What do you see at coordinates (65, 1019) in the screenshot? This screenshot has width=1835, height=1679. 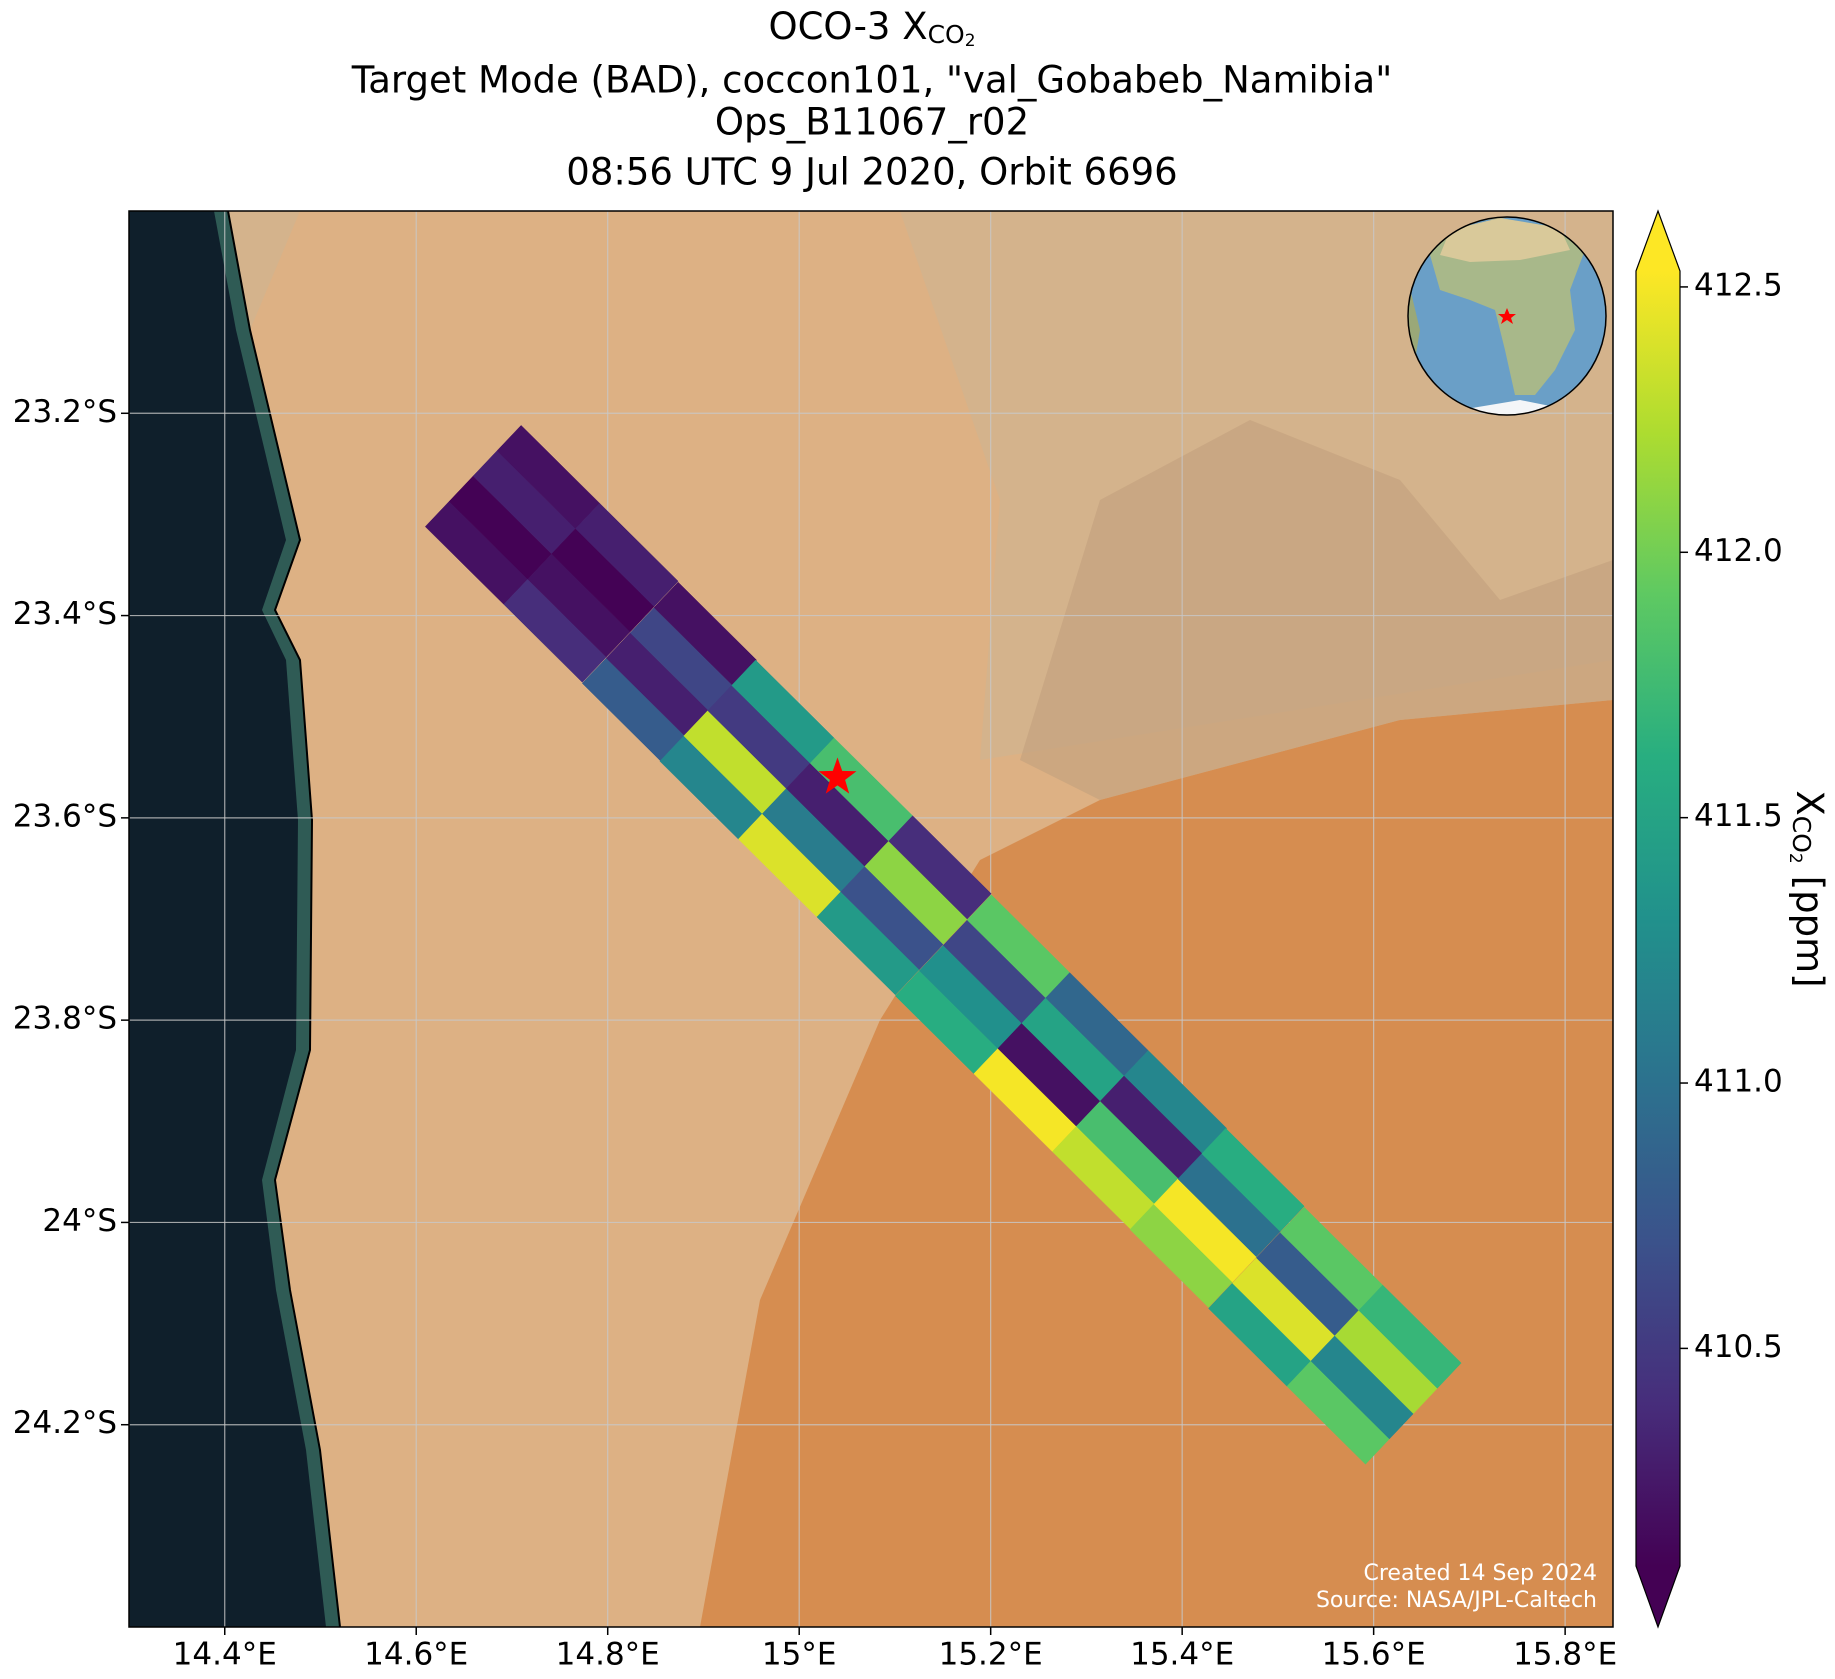 I see `y-tick-label: 23.8°S` at bounding box center [65, 1019].